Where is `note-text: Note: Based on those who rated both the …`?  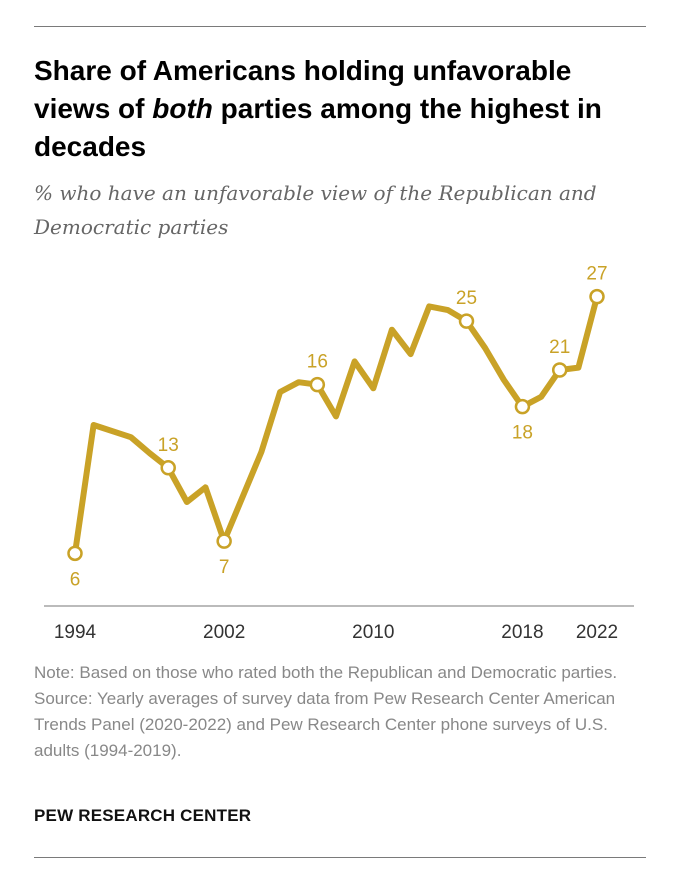
note-text: Note: Based on those who rated both the … is located at coordinates (326, 672).